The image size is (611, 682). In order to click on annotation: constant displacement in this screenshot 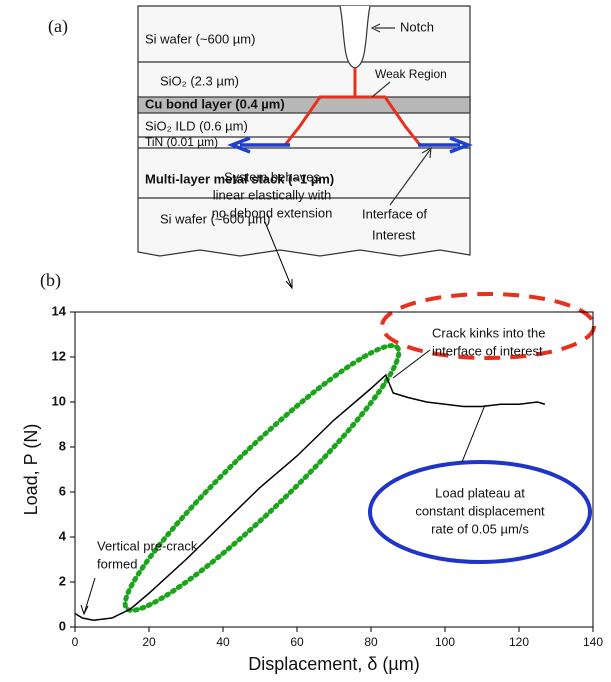, I will do `click(480, 510)`.